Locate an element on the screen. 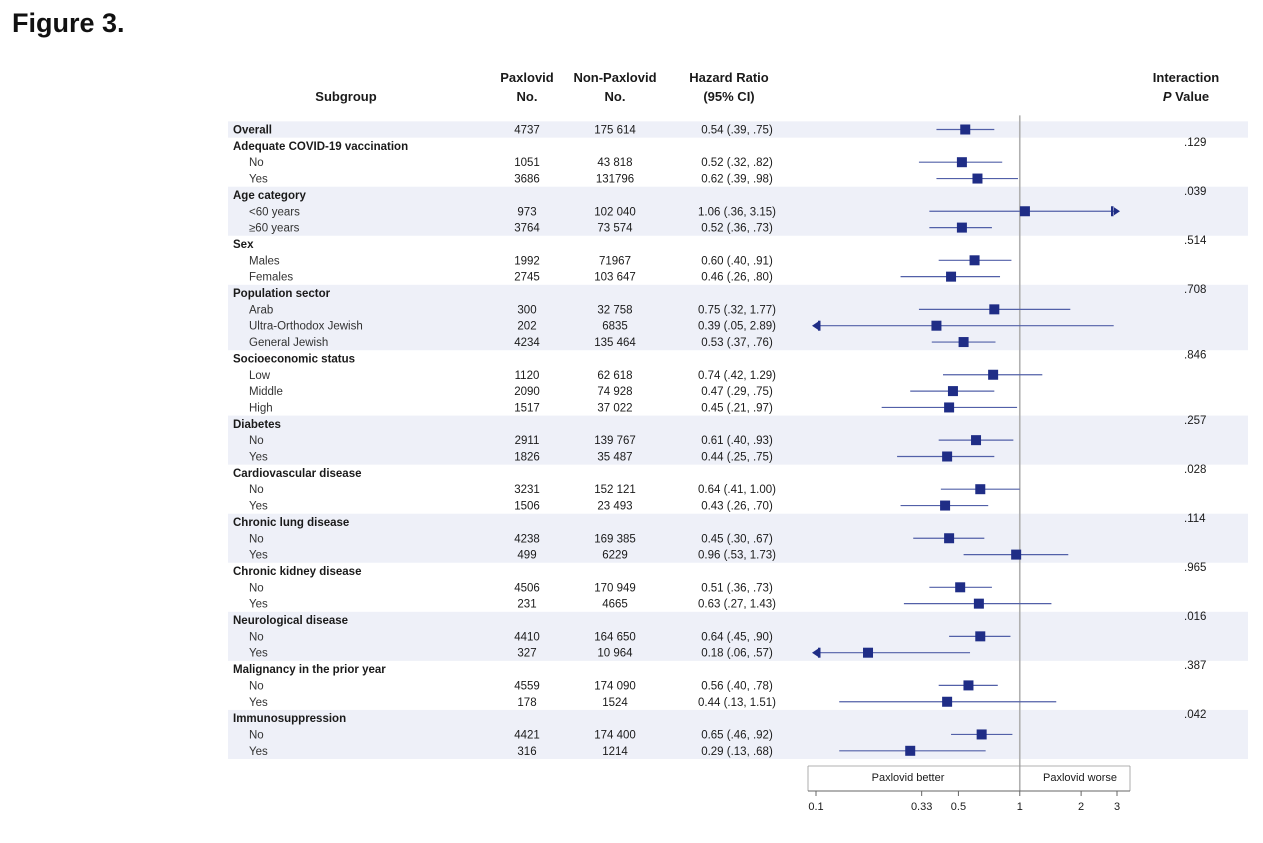 This screenshot has height=843, width=1263. subgroup-label: Ultra-Orthodox Jewish is located at coordinates (306, 327).